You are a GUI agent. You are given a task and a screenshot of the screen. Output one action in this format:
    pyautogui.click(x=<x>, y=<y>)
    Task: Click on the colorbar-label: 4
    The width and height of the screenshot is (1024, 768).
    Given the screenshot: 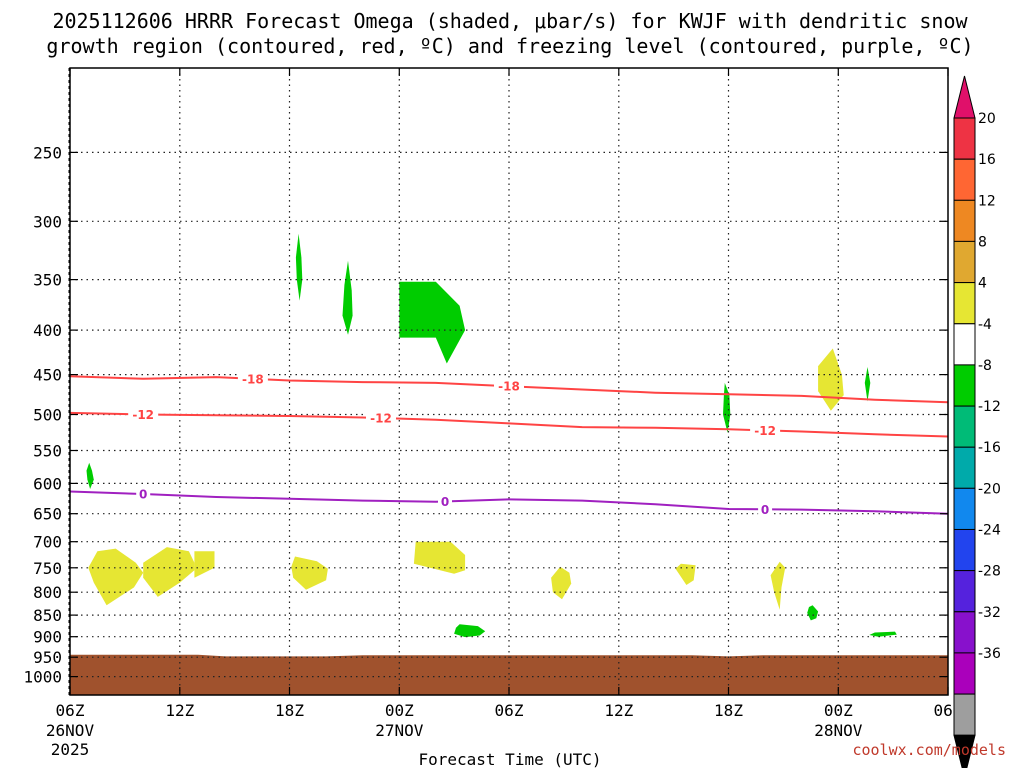 What is the action you would take?
    pyautogui.click(x=982, y=284)
    